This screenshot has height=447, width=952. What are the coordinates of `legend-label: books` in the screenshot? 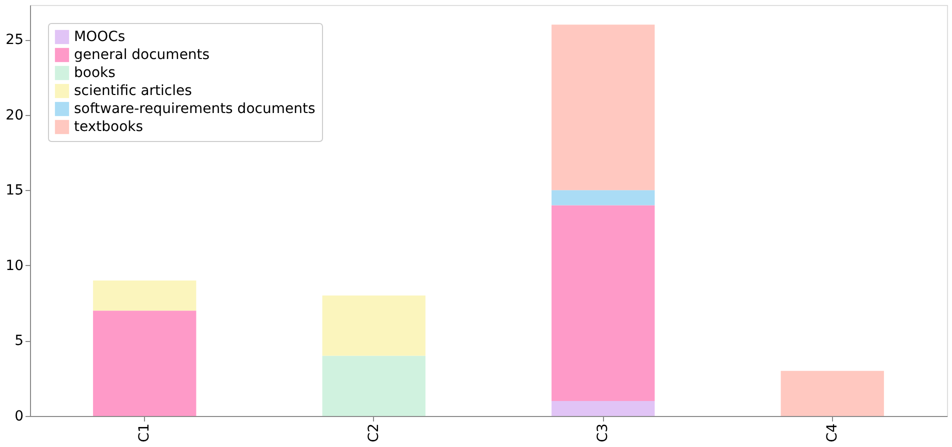 It's located at (95, 73).